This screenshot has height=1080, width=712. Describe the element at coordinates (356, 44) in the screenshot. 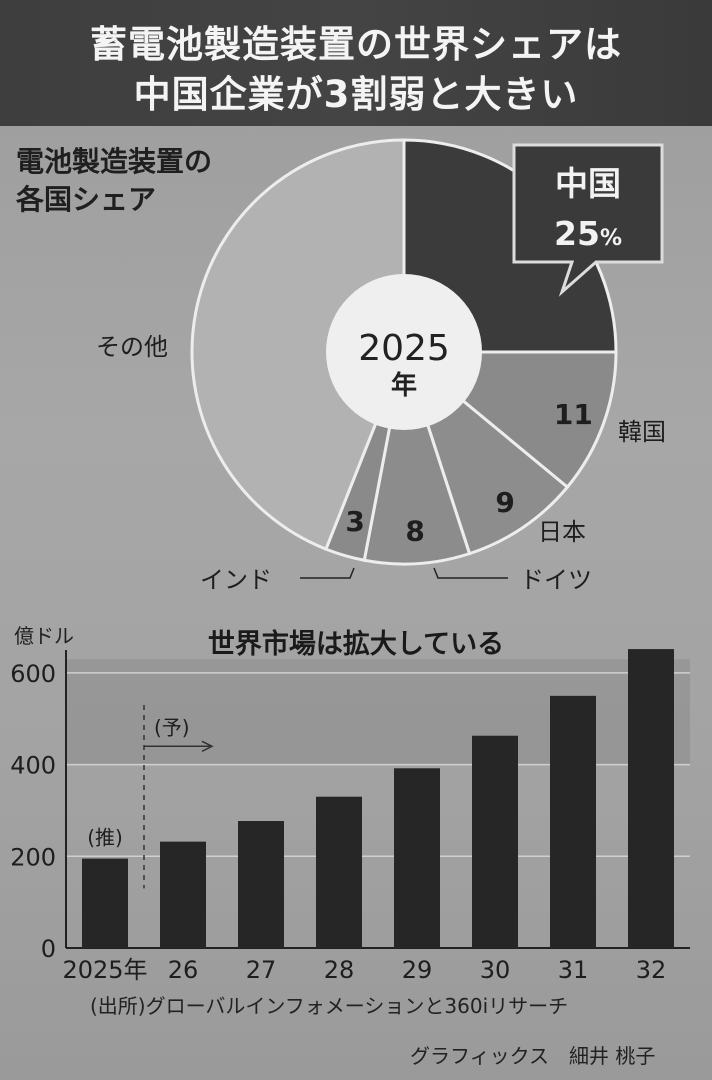

I see `headline-line-1: 蓄電池製造装置の世界シェアは` at that location.